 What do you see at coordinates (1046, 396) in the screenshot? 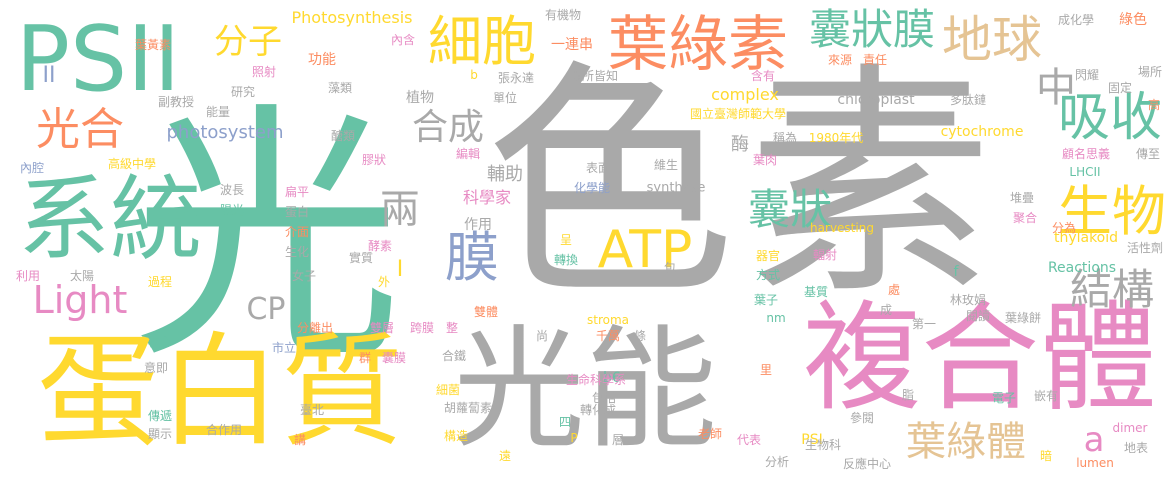
I see `word-cloud-word: 嵌有` at bounding box center [1046, 396].